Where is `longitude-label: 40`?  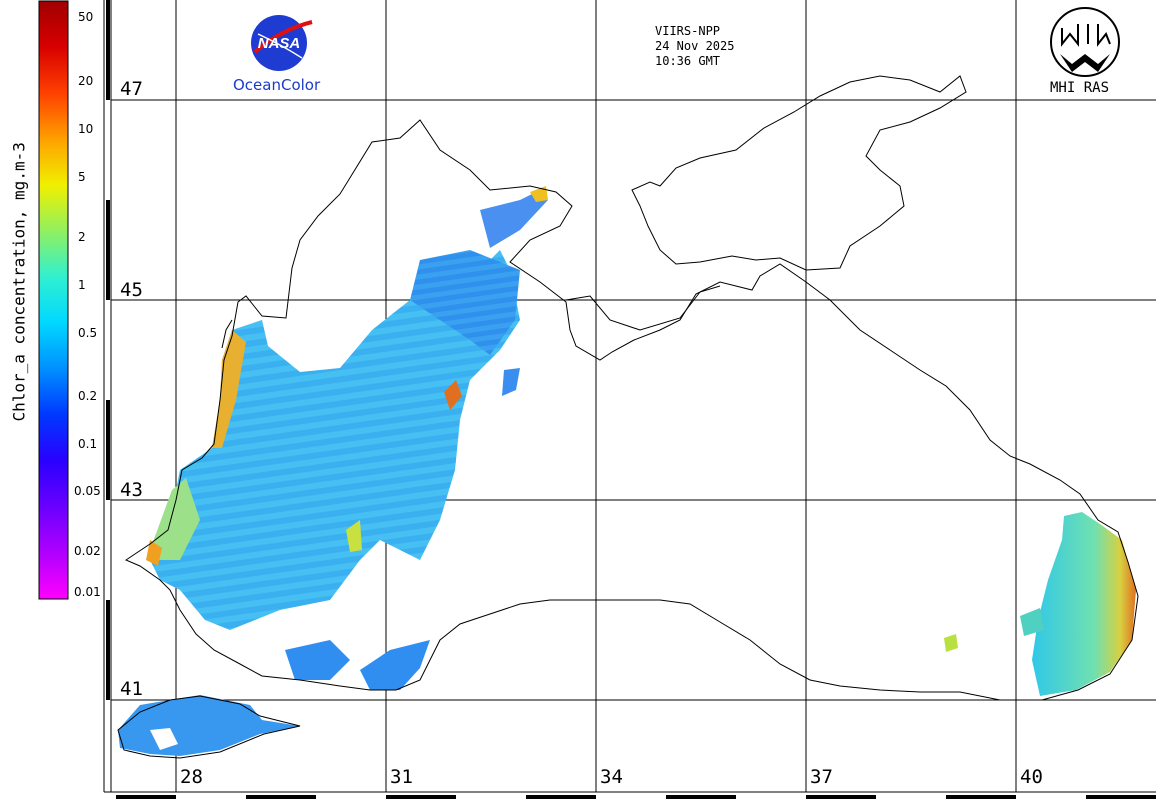 longitude-label: 40 is located at coordinates (1031, 777).